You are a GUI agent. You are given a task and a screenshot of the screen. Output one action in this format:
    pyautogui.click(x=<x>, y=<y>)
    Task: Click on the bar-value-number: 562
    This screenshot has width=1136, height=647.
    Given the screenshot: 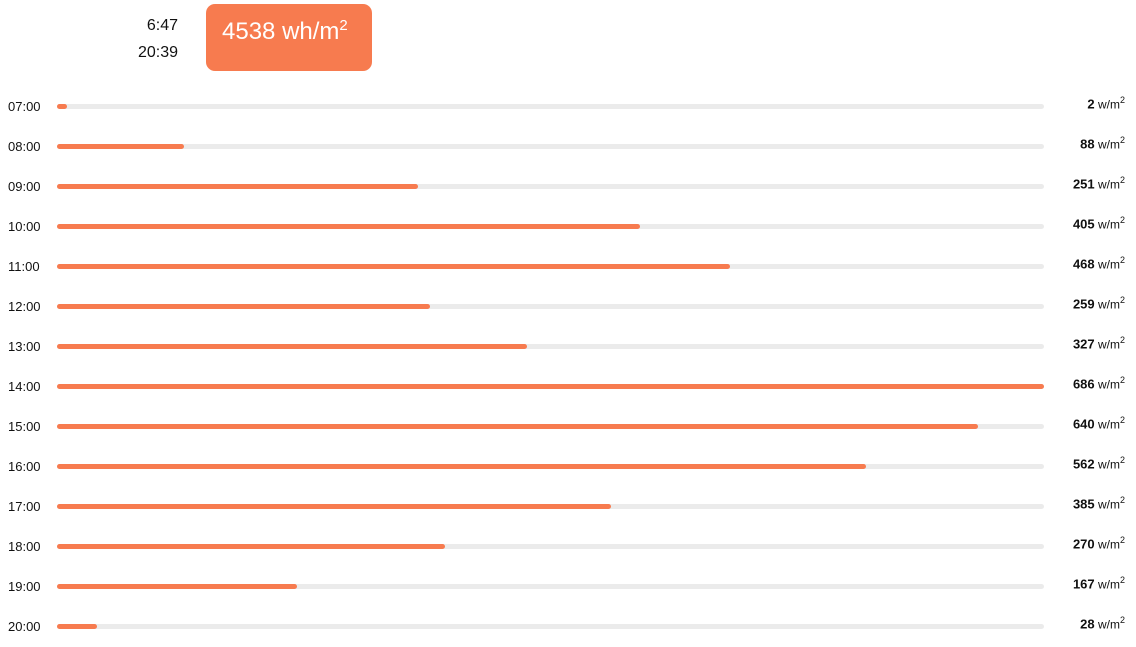 What is the action you would take?
    pyautogui.click(x=1083, y=464)
    